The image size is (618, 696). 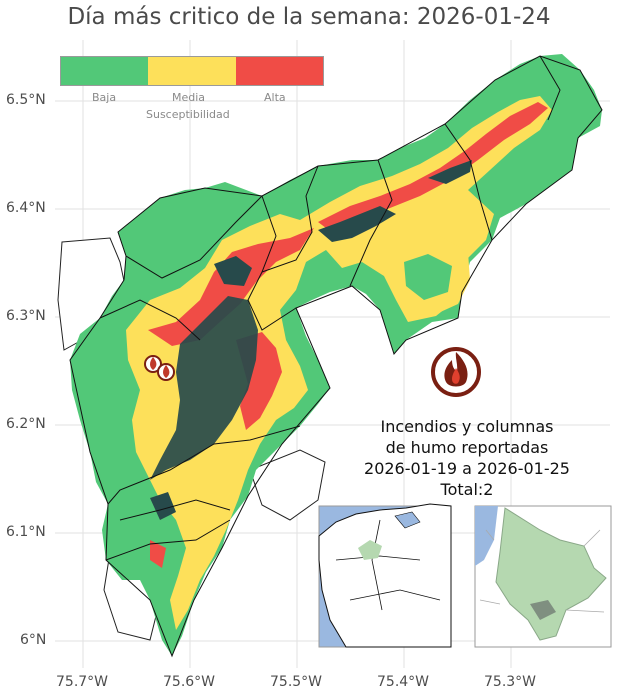 I want to click on susceptibility-low-east, so click(x=428, y=277).